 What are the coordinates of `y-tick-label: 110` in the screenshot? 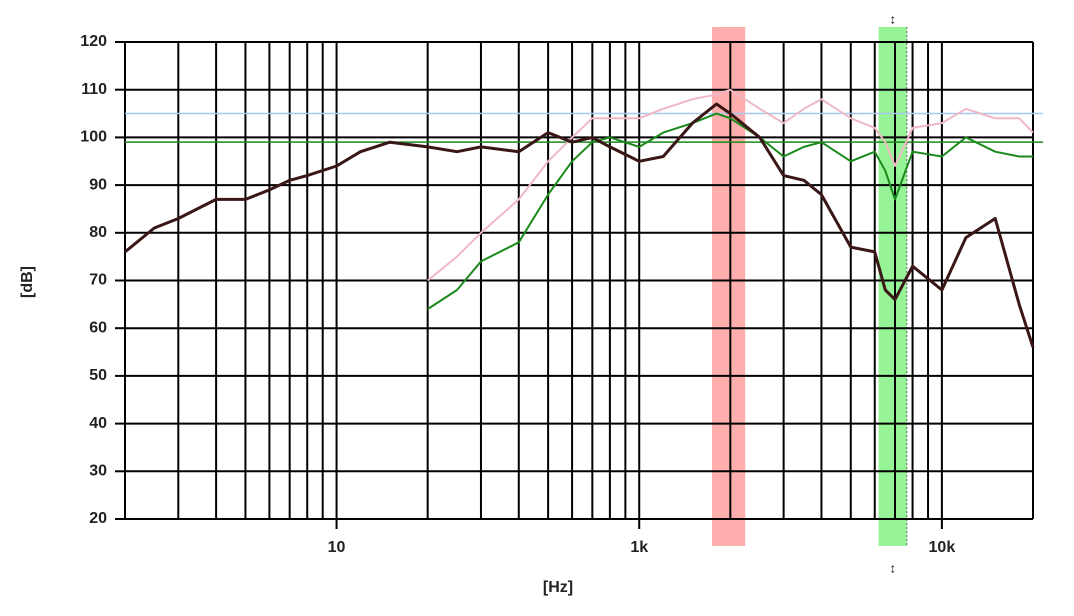 It's located at (94, 89).